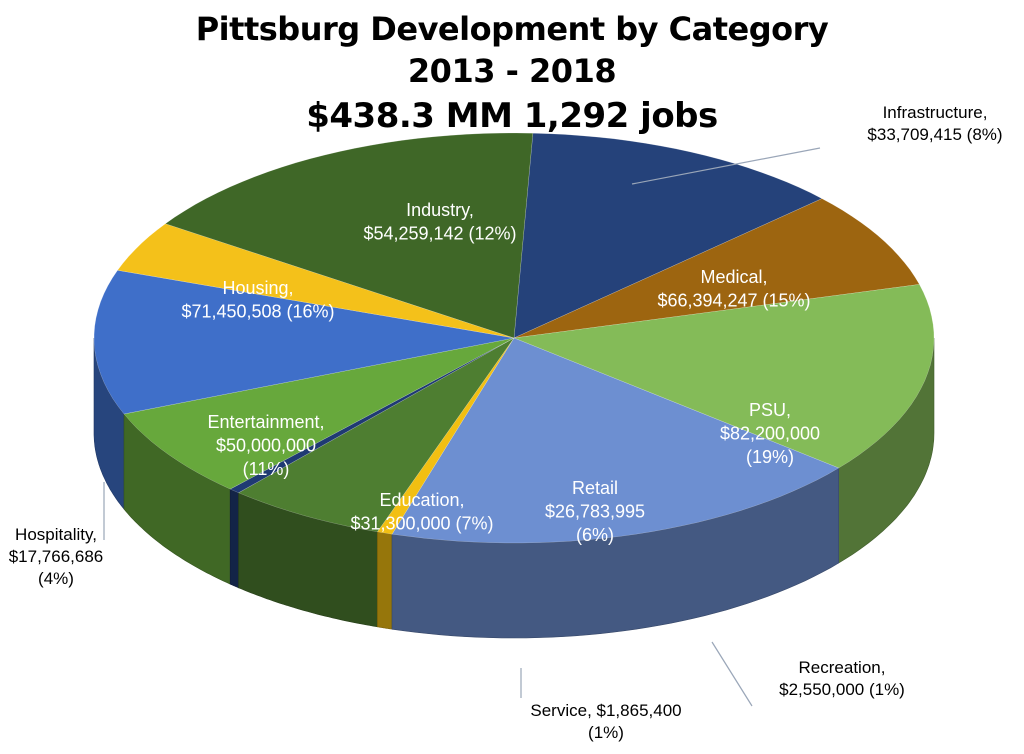 The image size is (1024, 754). Describe the element at coordinates (605, 721) in the screenshot. I see `data-label-service: Service, $1,865,400 (1%)` at that location.